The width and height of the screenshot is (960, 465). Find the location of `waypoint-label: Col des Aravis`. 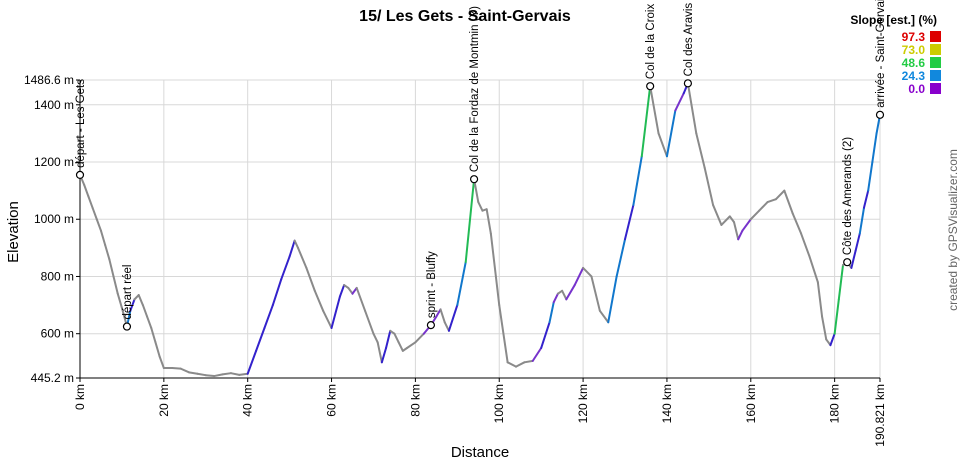

waypoint-label: Col des Aravis is located at coordinates (689, 40).